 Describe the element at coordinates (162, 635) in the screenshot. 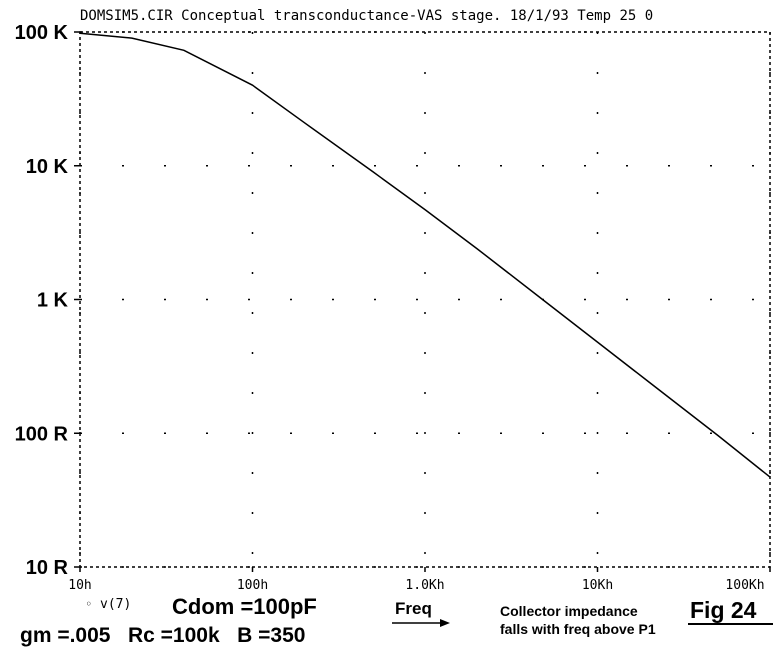

I see `annotation: gm =.005 Rc =100k B =350` at that location.